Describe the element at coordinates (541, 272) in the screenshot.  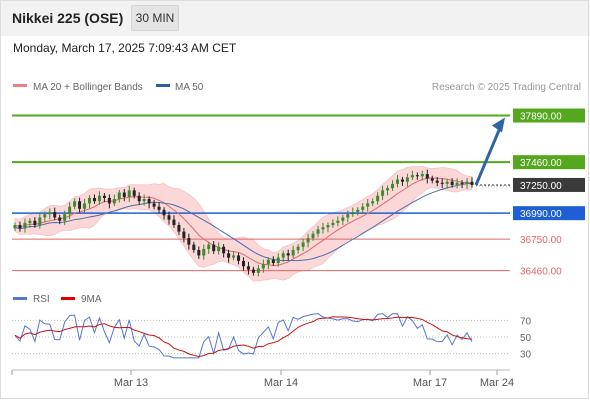
I see `level-label-36460.00: 36460.00` at that location.